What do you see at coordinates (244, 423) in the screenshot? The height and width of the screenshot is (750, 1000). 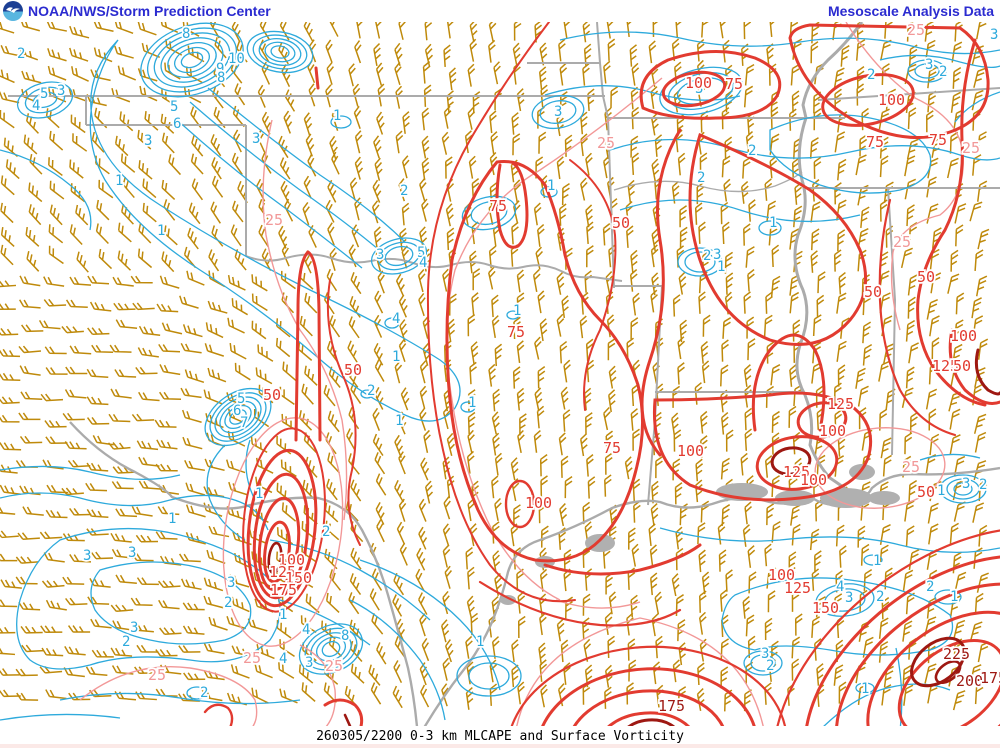 I see `contour-label: 7` at bounding box center [244, 423].